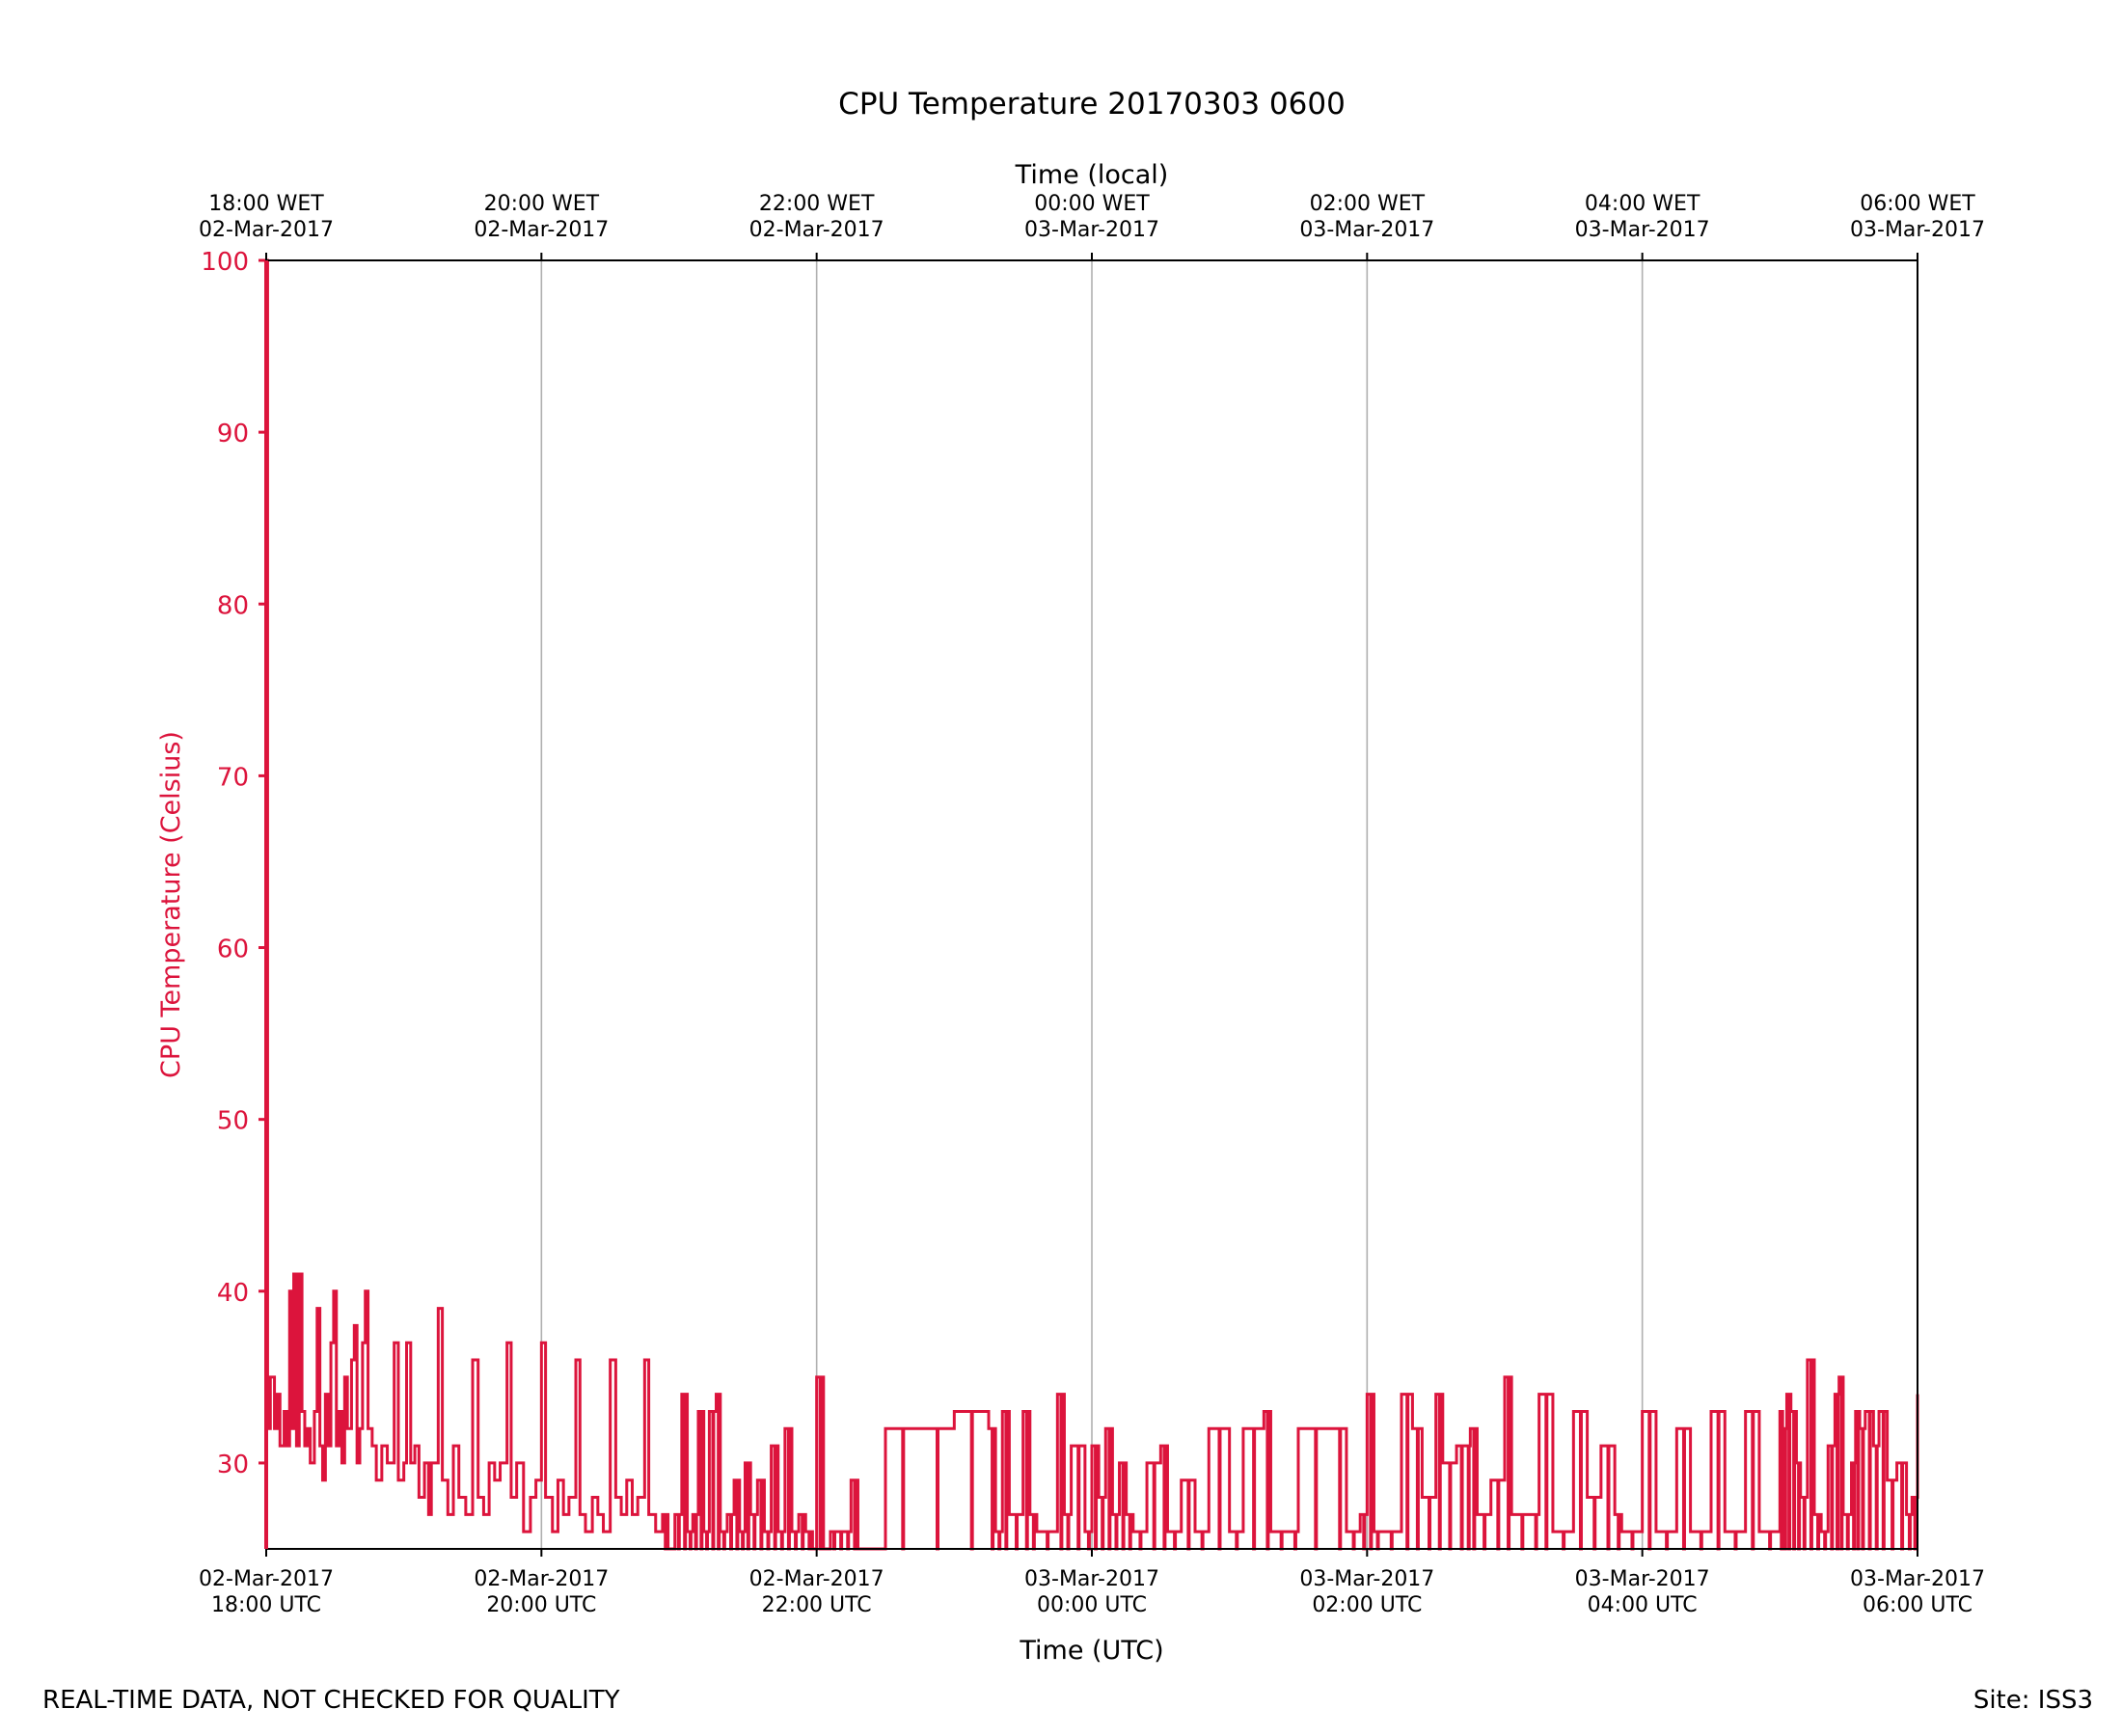  Describe the element at coordinates (171, 905) in the screenshot. I see `y-axis-label: CPU Temperature (Celsius)` at that location.